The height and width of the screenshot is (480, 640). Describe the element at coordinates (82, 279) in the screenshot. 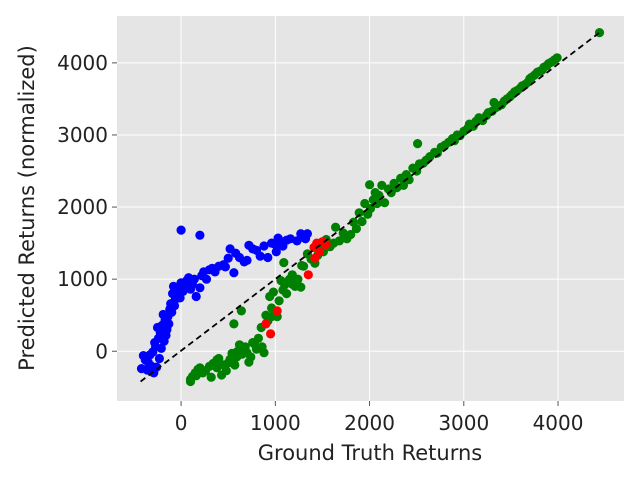

I see `y-tick-label: 1000` at that location.